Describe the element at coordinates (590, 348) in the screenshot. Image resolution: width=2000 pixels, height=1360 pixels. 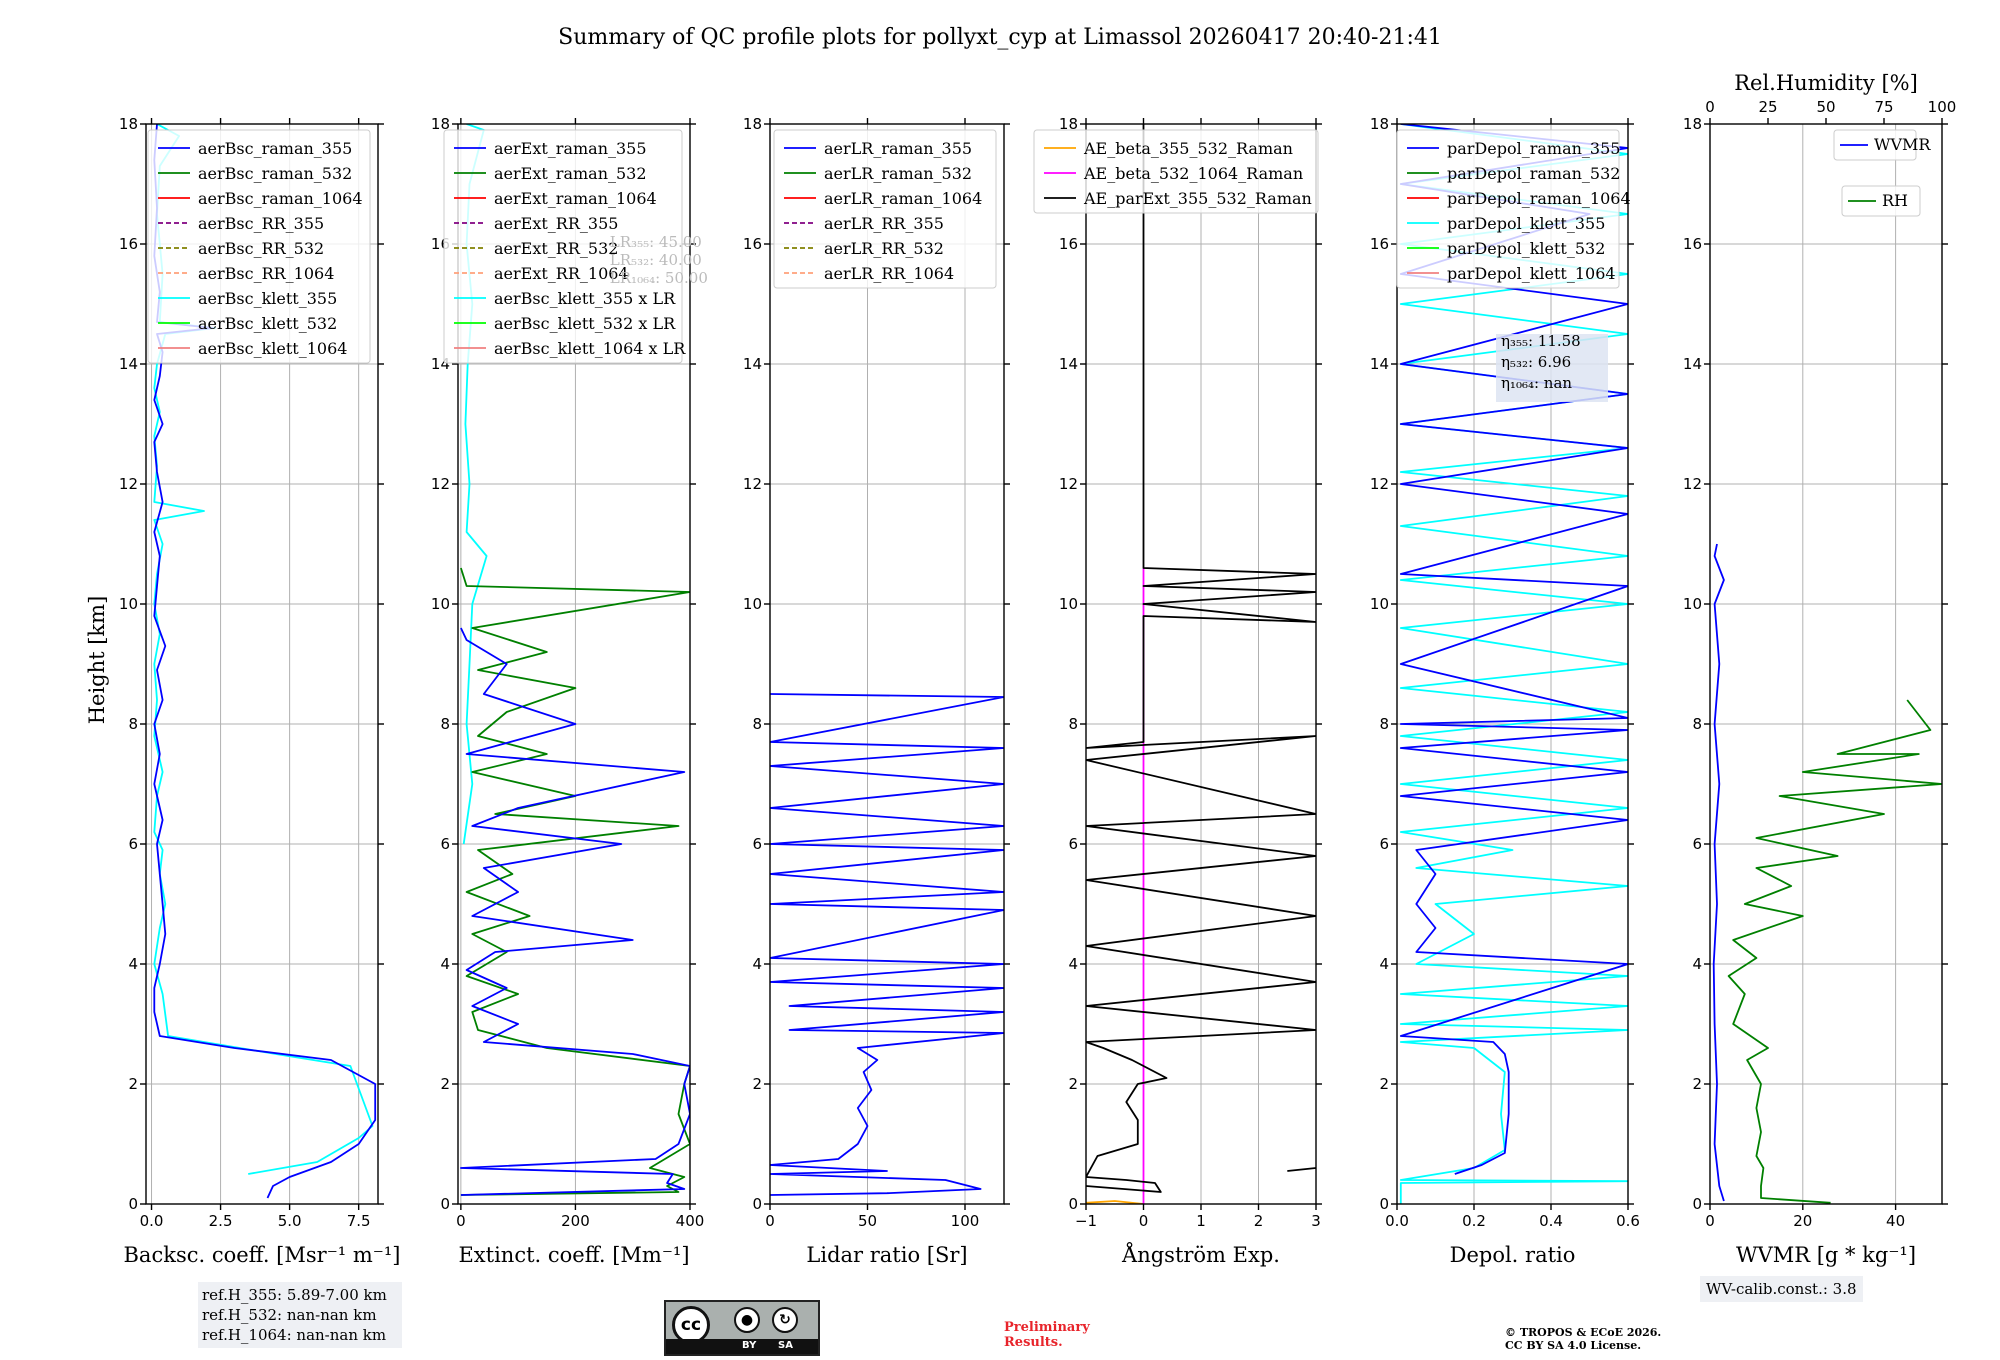
I see `legend-label: aerBsc_klett_1064 x LR` at that location.